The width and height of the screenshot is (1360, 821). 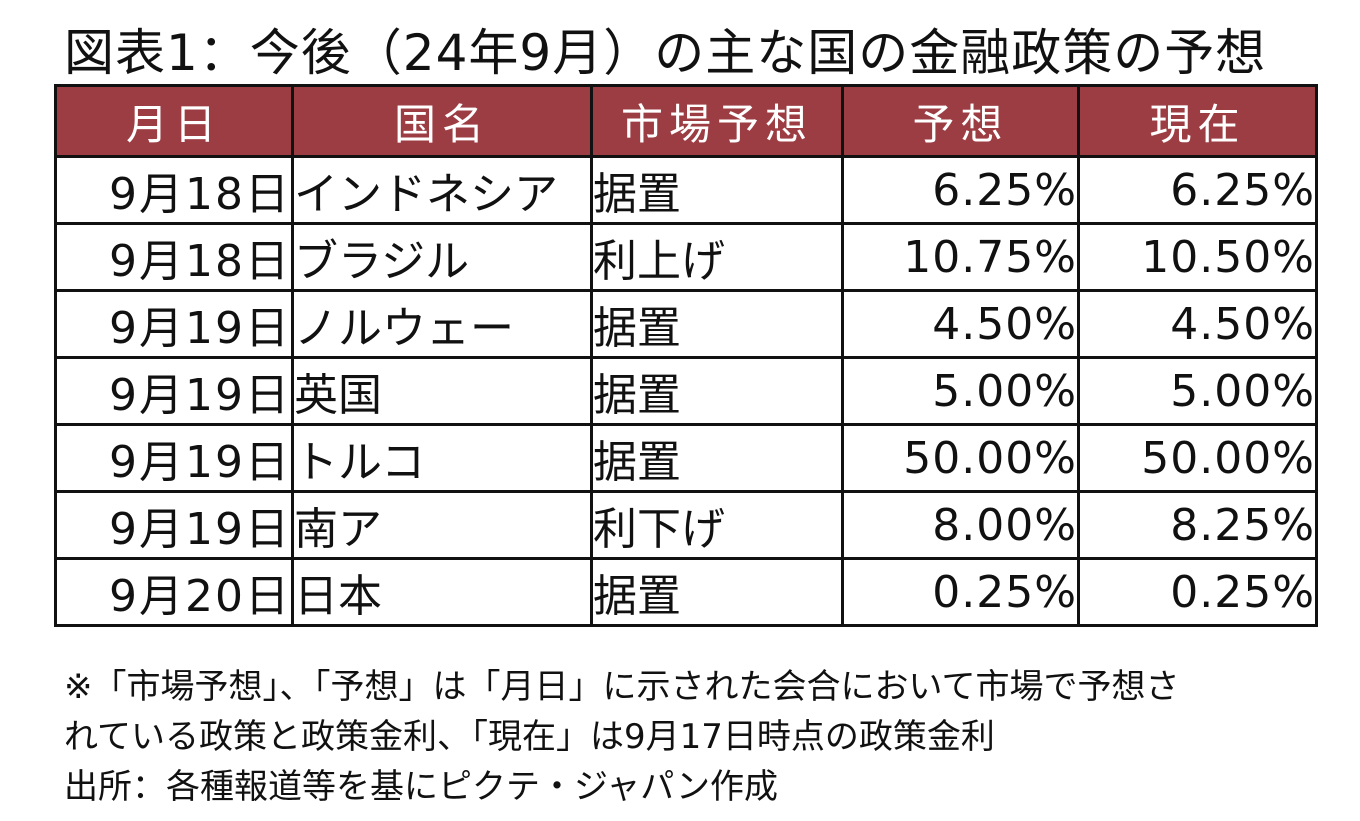 What do you see at coordinates (1197, 257) in the screenshot?
I see `cell-current: 10.50%` at bounding box center [1197, 257].